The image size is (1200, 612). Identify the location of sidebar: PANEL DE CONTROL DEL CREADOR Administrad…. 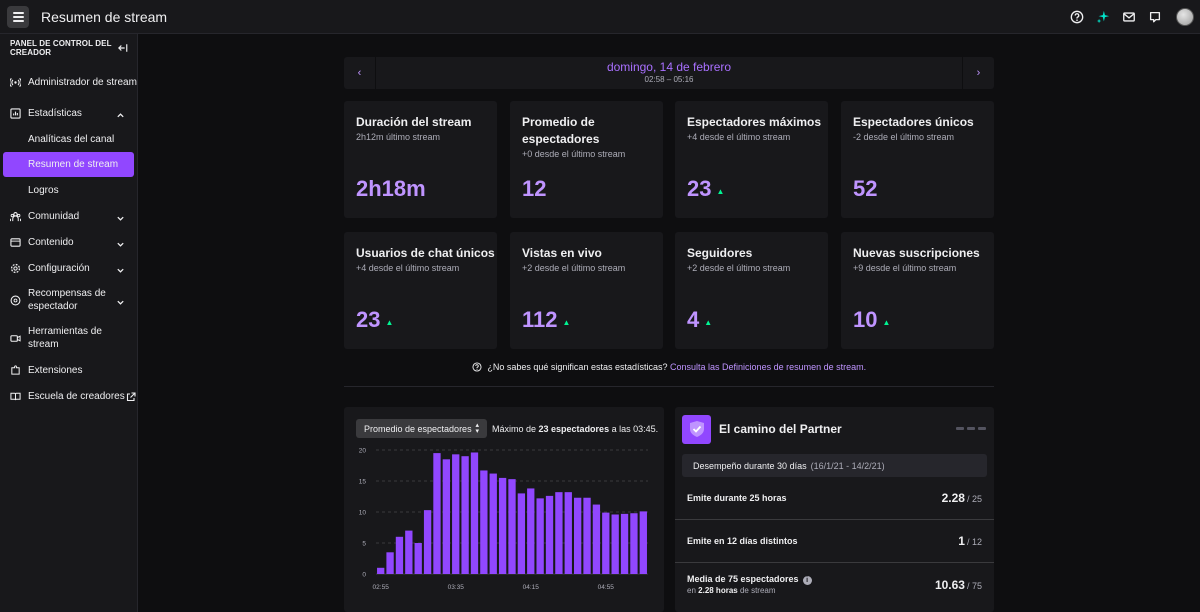
(69, 323).